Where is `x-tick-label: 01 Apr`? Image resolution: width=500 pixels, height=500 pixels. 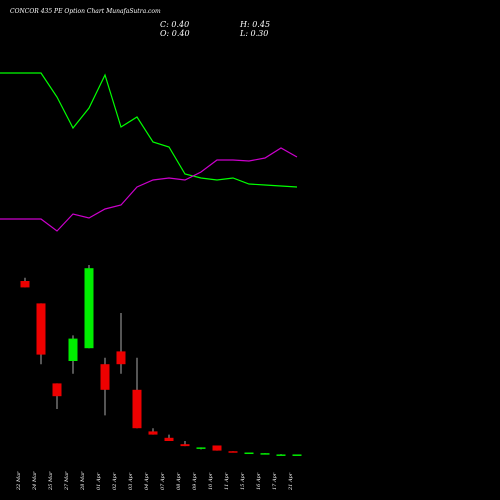 x-tick-label: 01 Apr is located at coordinates (99, 481).